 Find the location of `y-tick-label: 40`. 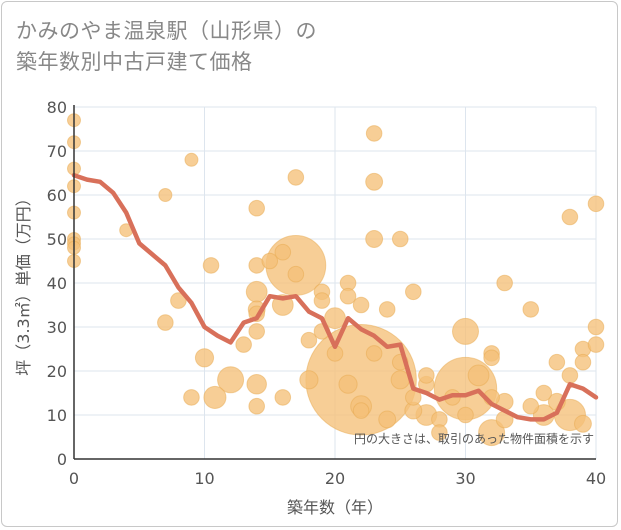

y-tick-label: 40 is located at coordinates (57, 283).